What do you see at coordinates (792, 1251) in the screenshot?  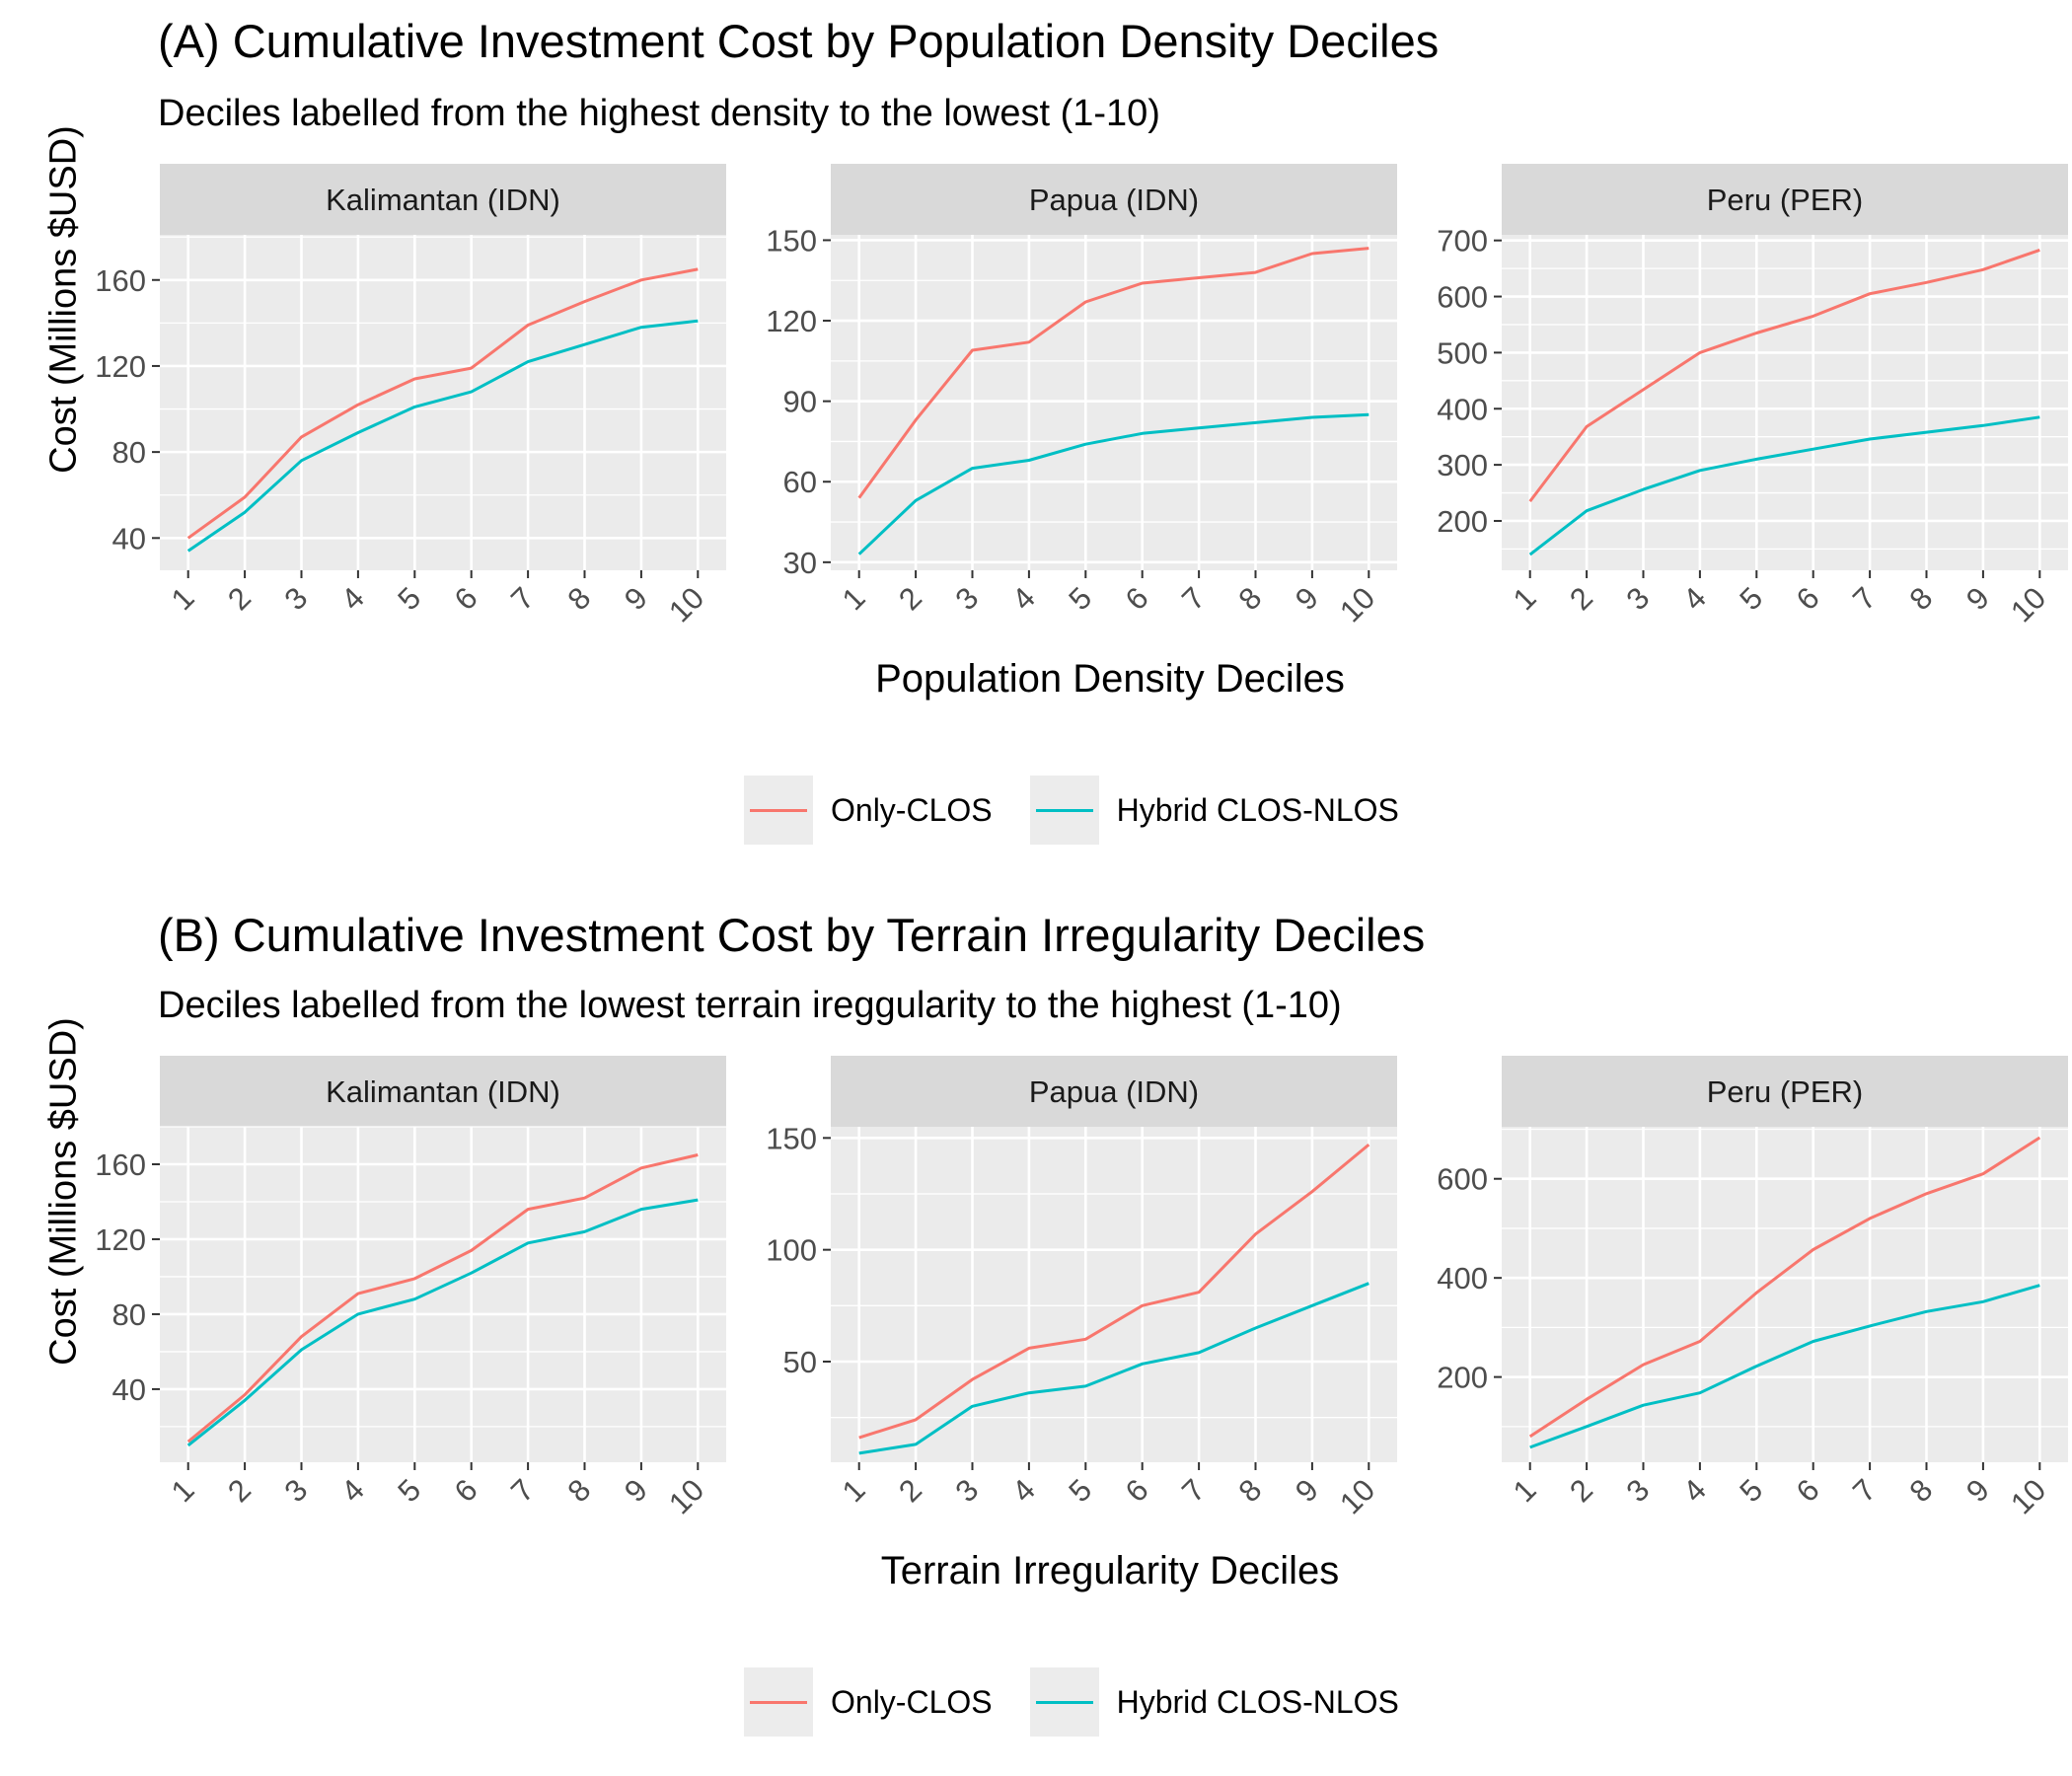 I see `y-tick-label: 100` at bounding box center [792, 1251].